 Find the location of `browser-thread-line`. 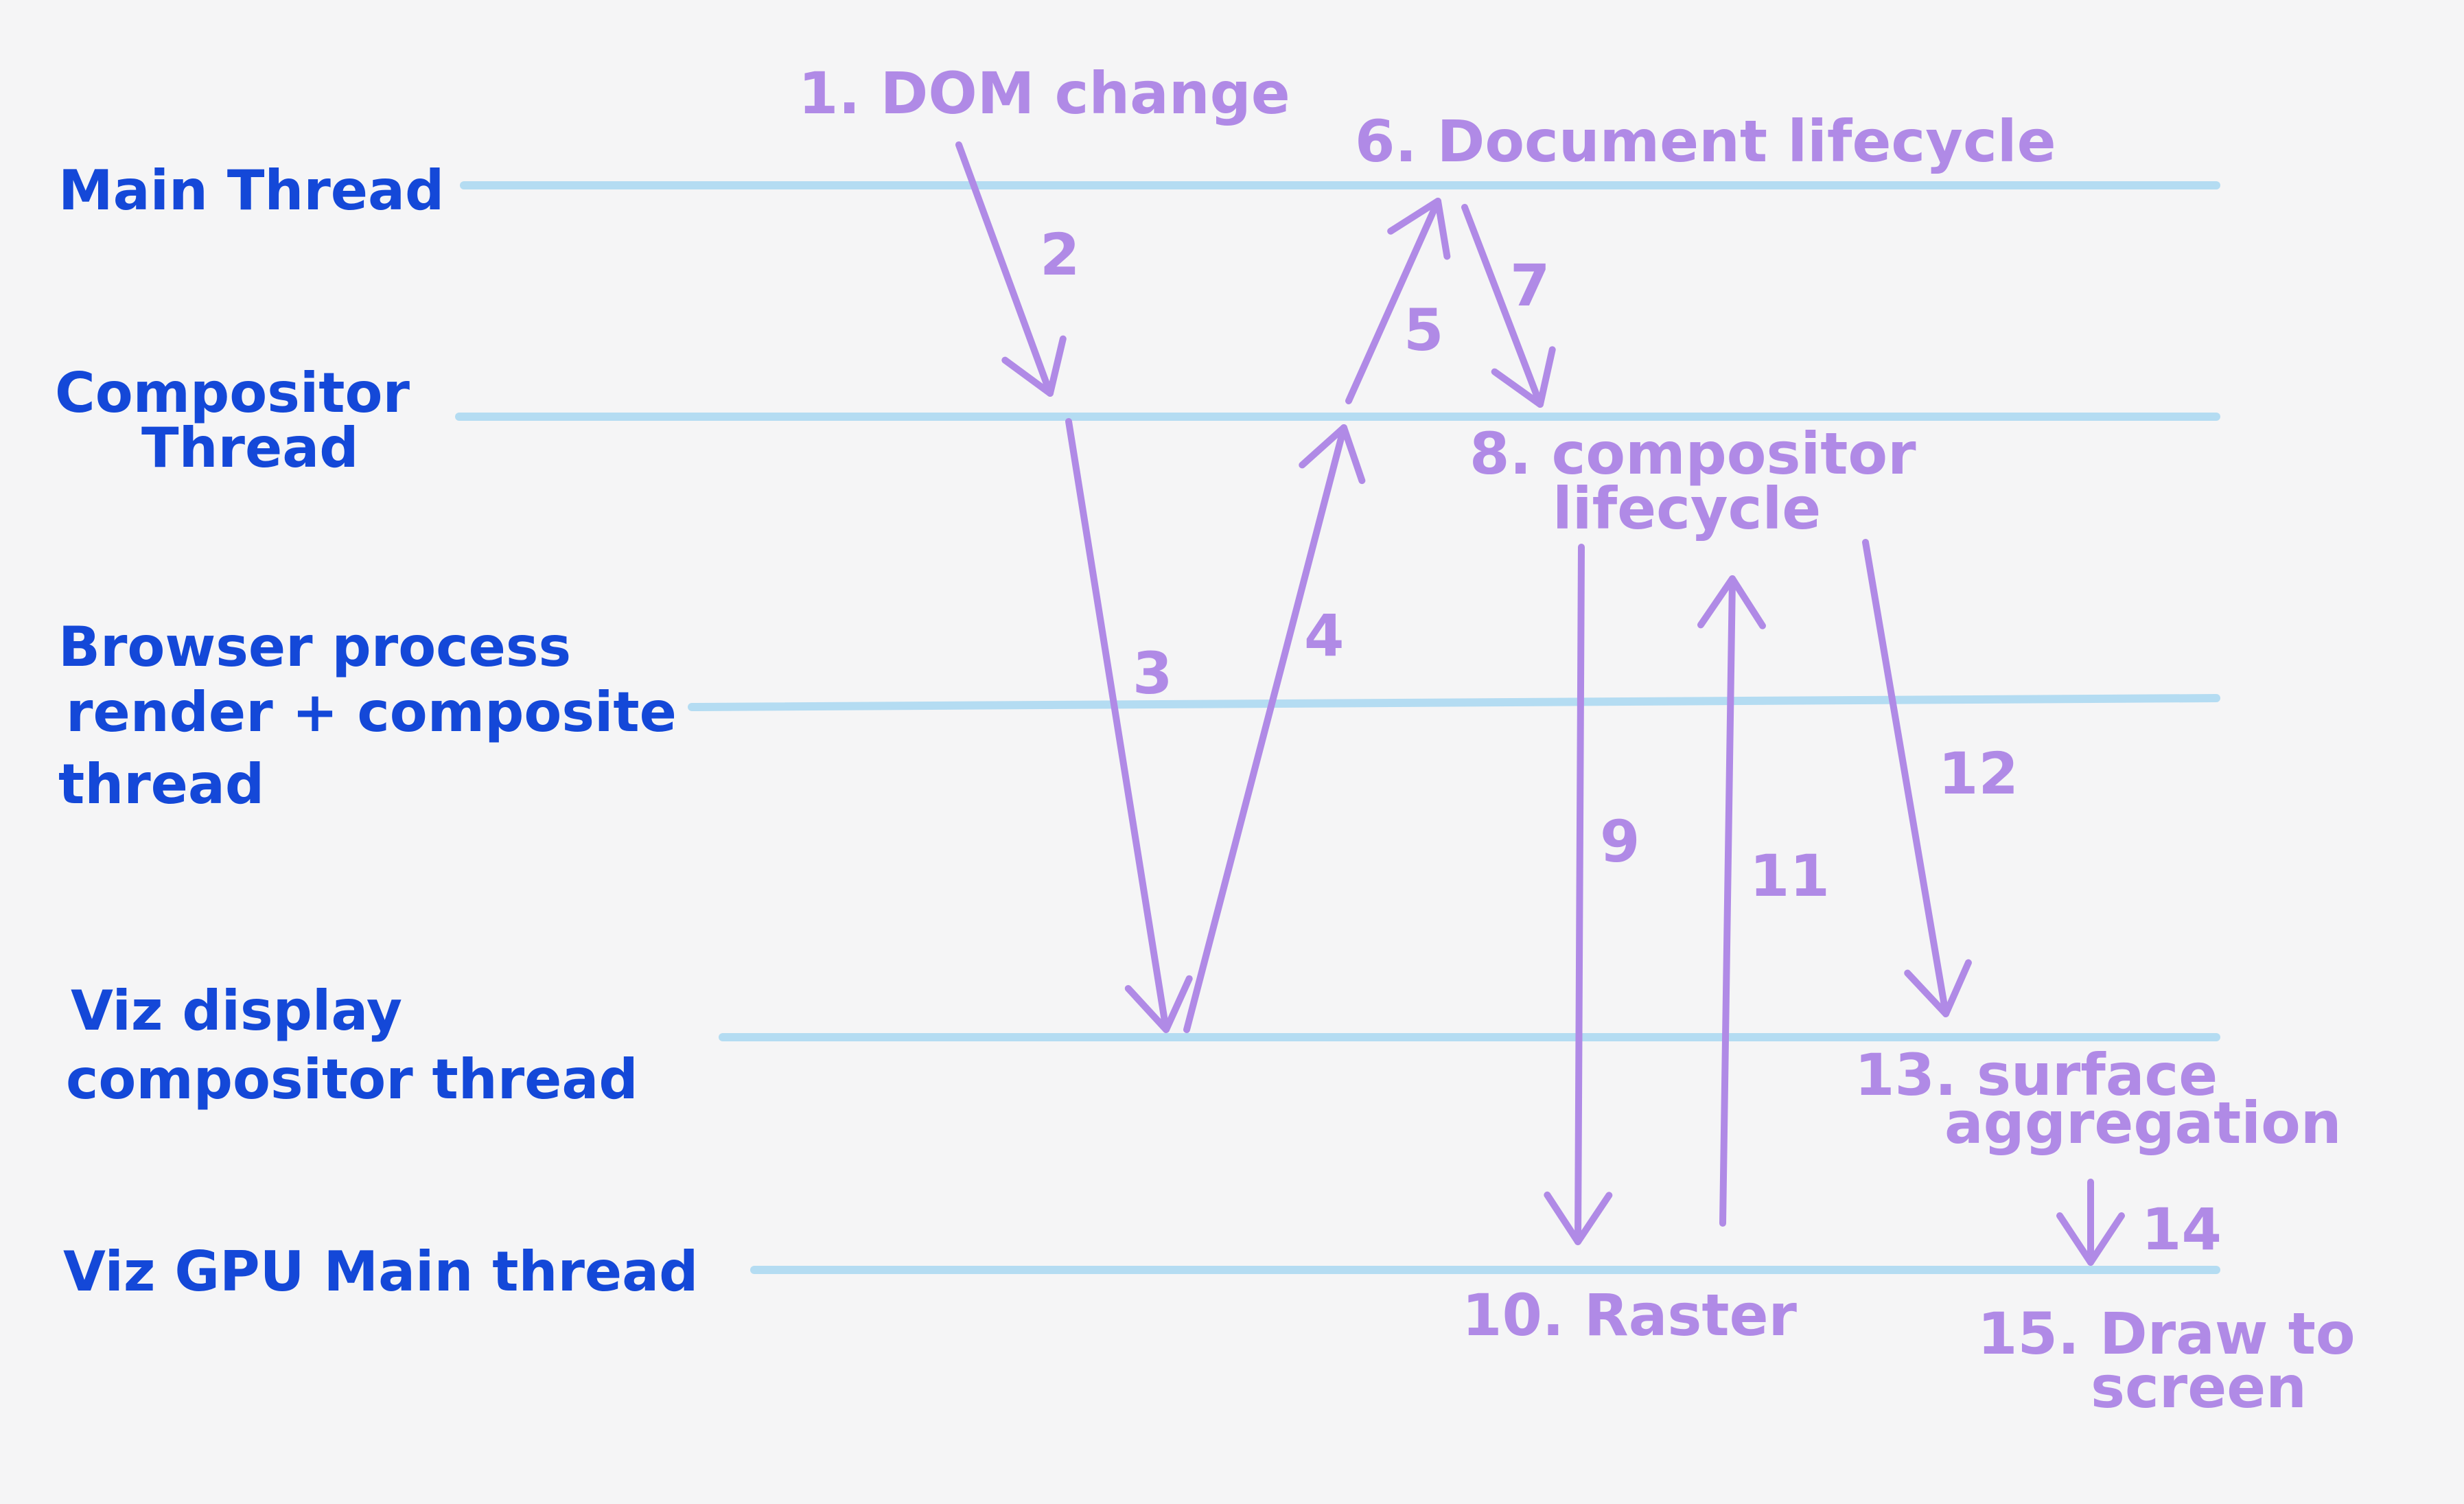

browser-thread-line is located at coordinates (1454, 702).